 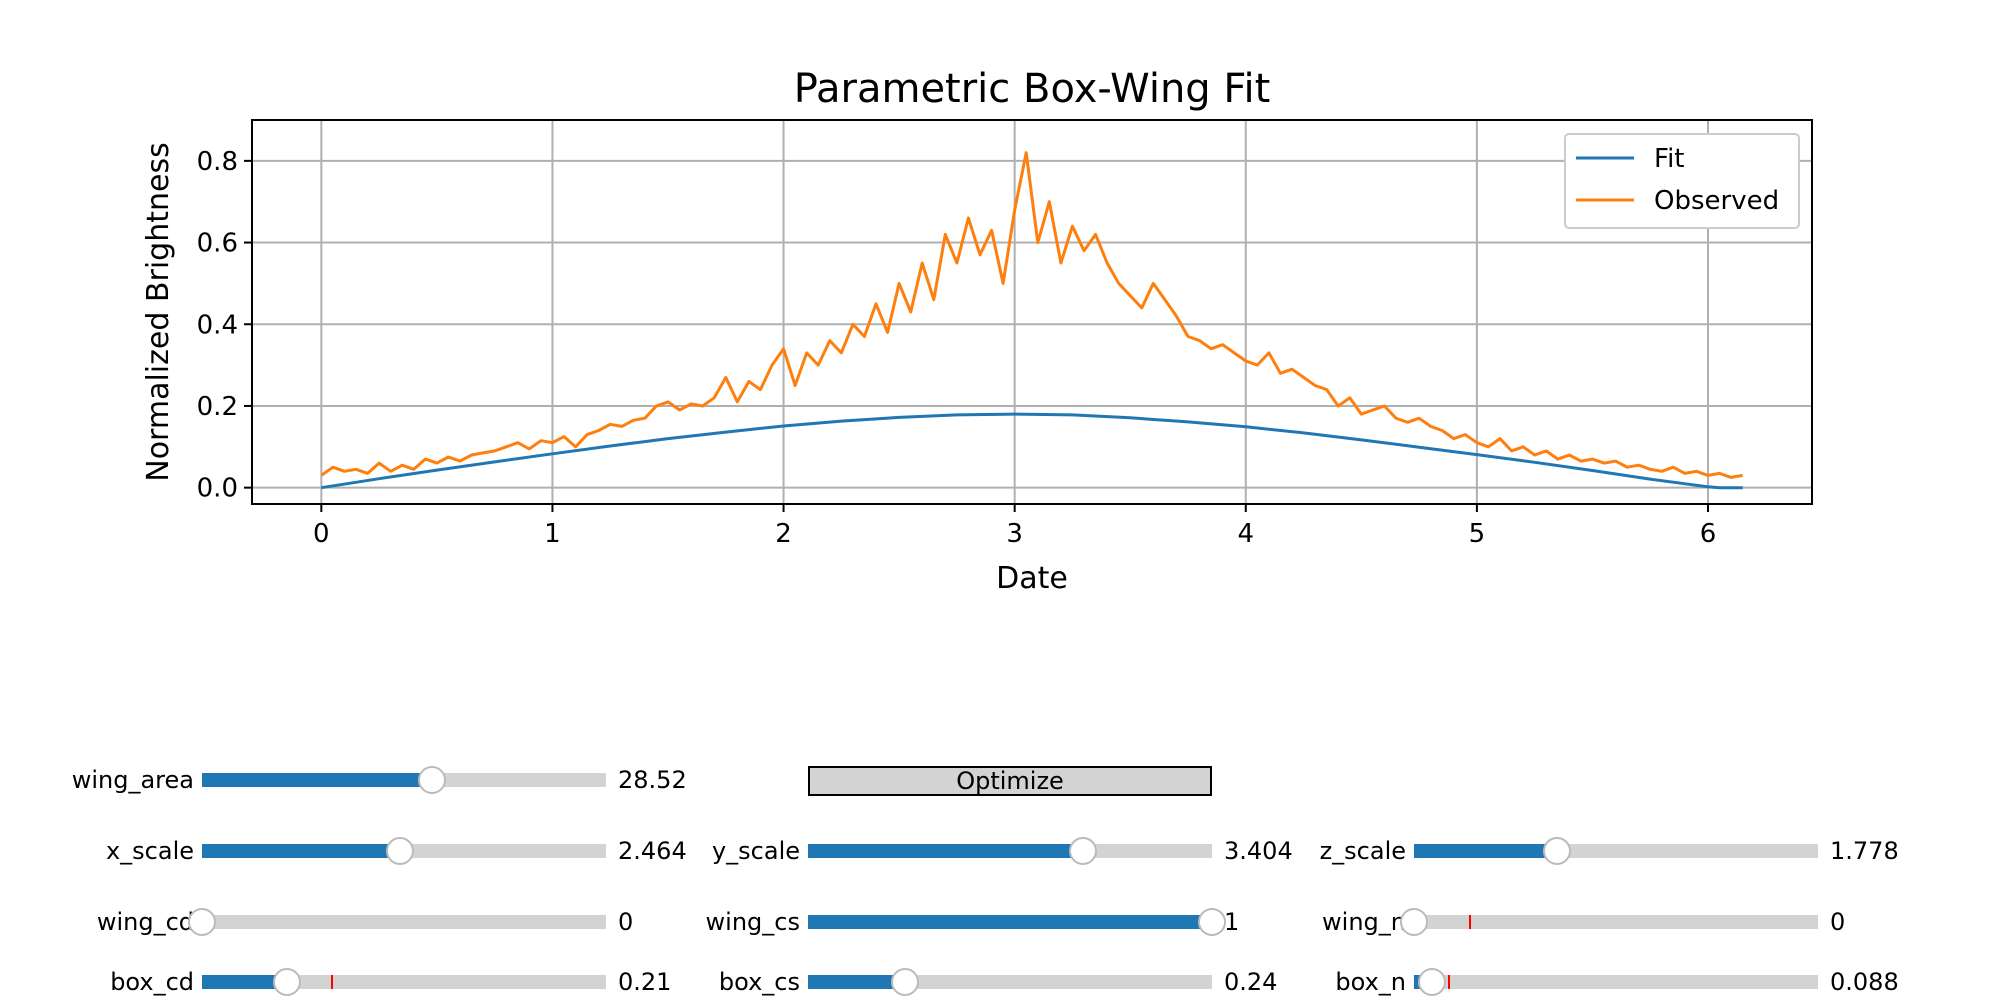 I want to click on x-tick-label: 3, so click(x=1014, y=534).